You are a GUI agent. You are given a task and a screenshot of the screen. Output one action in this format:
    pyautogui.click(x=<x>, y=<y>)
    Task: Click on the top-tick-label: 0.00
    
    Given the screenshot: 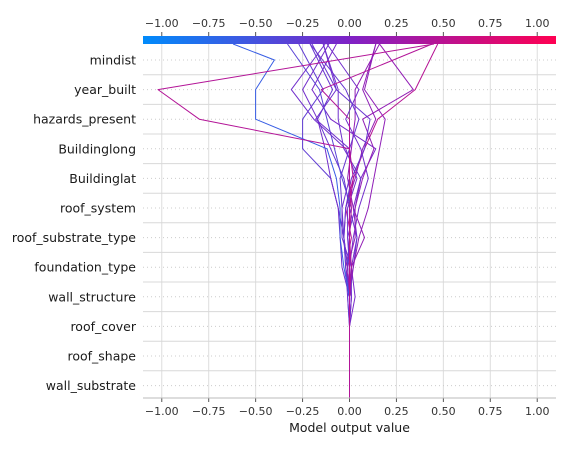 What is the action you would take?
    pyautogui.click(x=349, y=23)
    